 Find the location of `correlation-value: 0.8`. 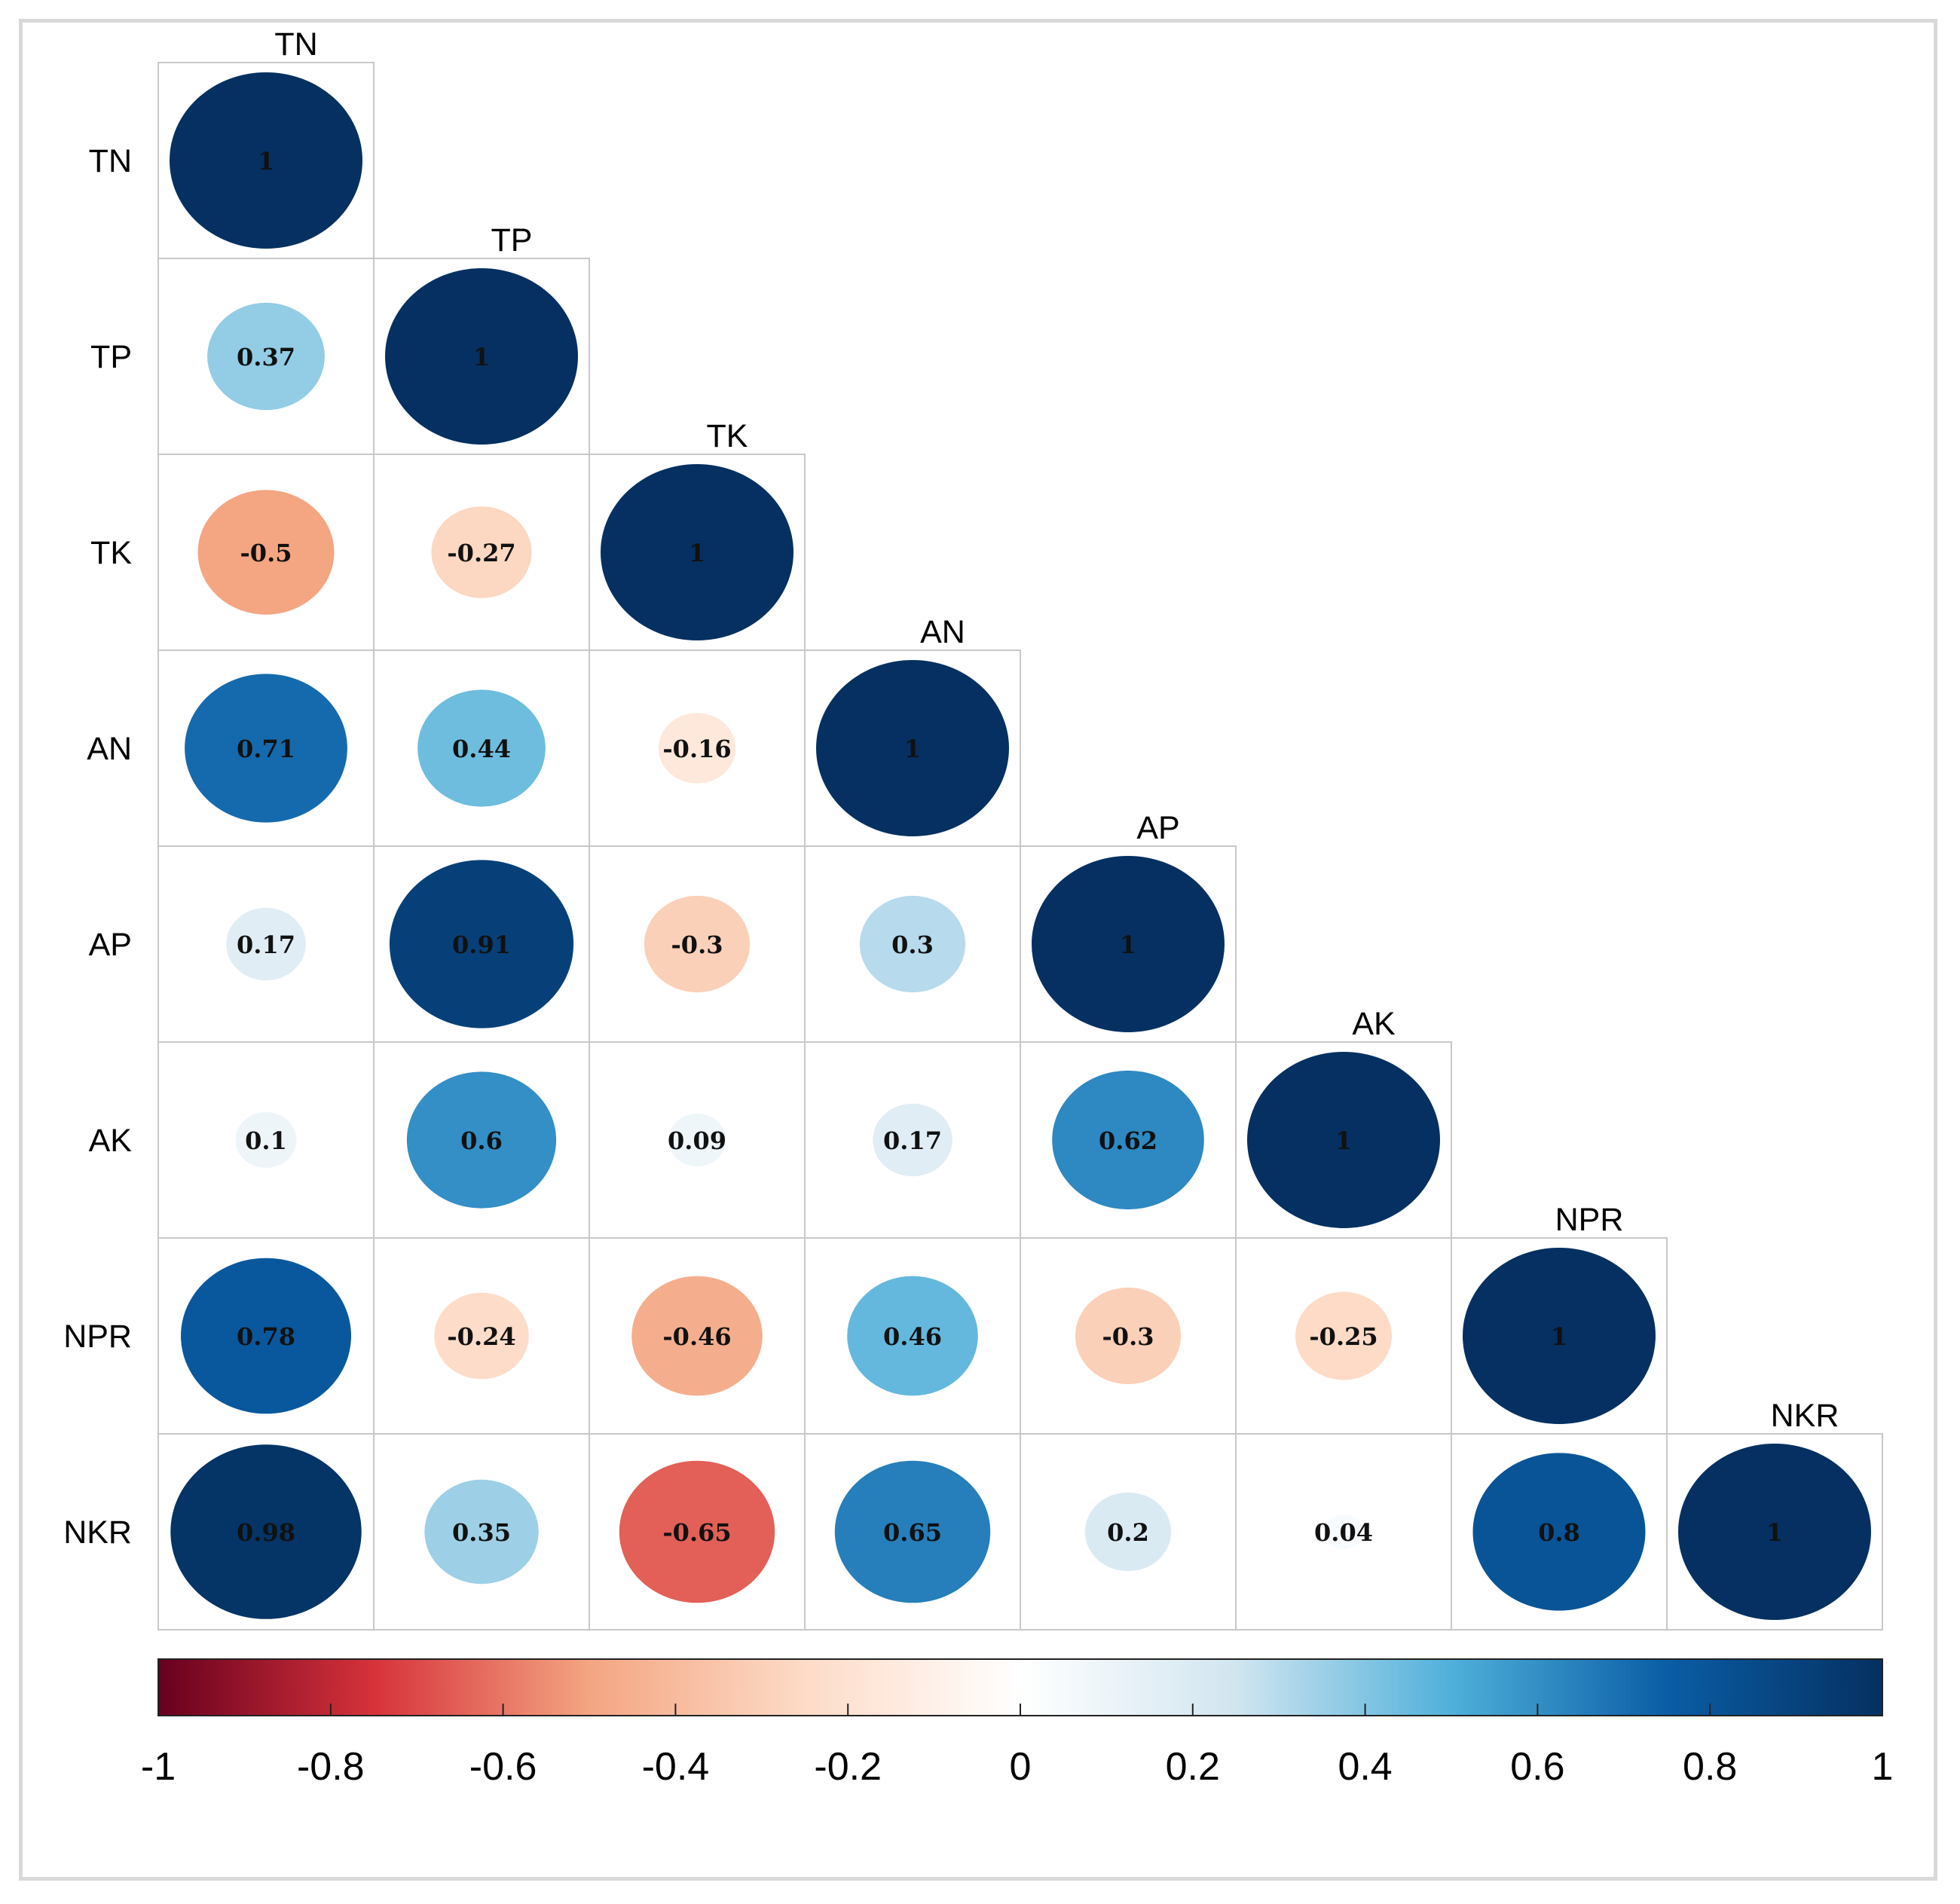

correlation-value: 0.8 is located at coordinates (1559, 1532).